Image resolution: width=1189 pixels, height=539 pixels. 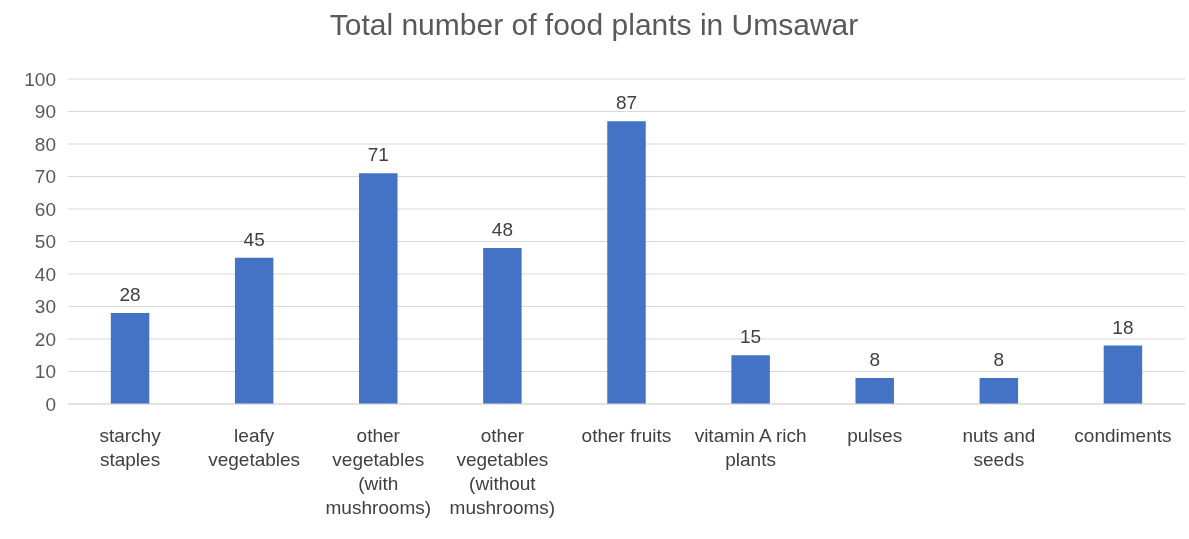 I want to click on x-tick-label: other fruits, so click(x=626, y=435).